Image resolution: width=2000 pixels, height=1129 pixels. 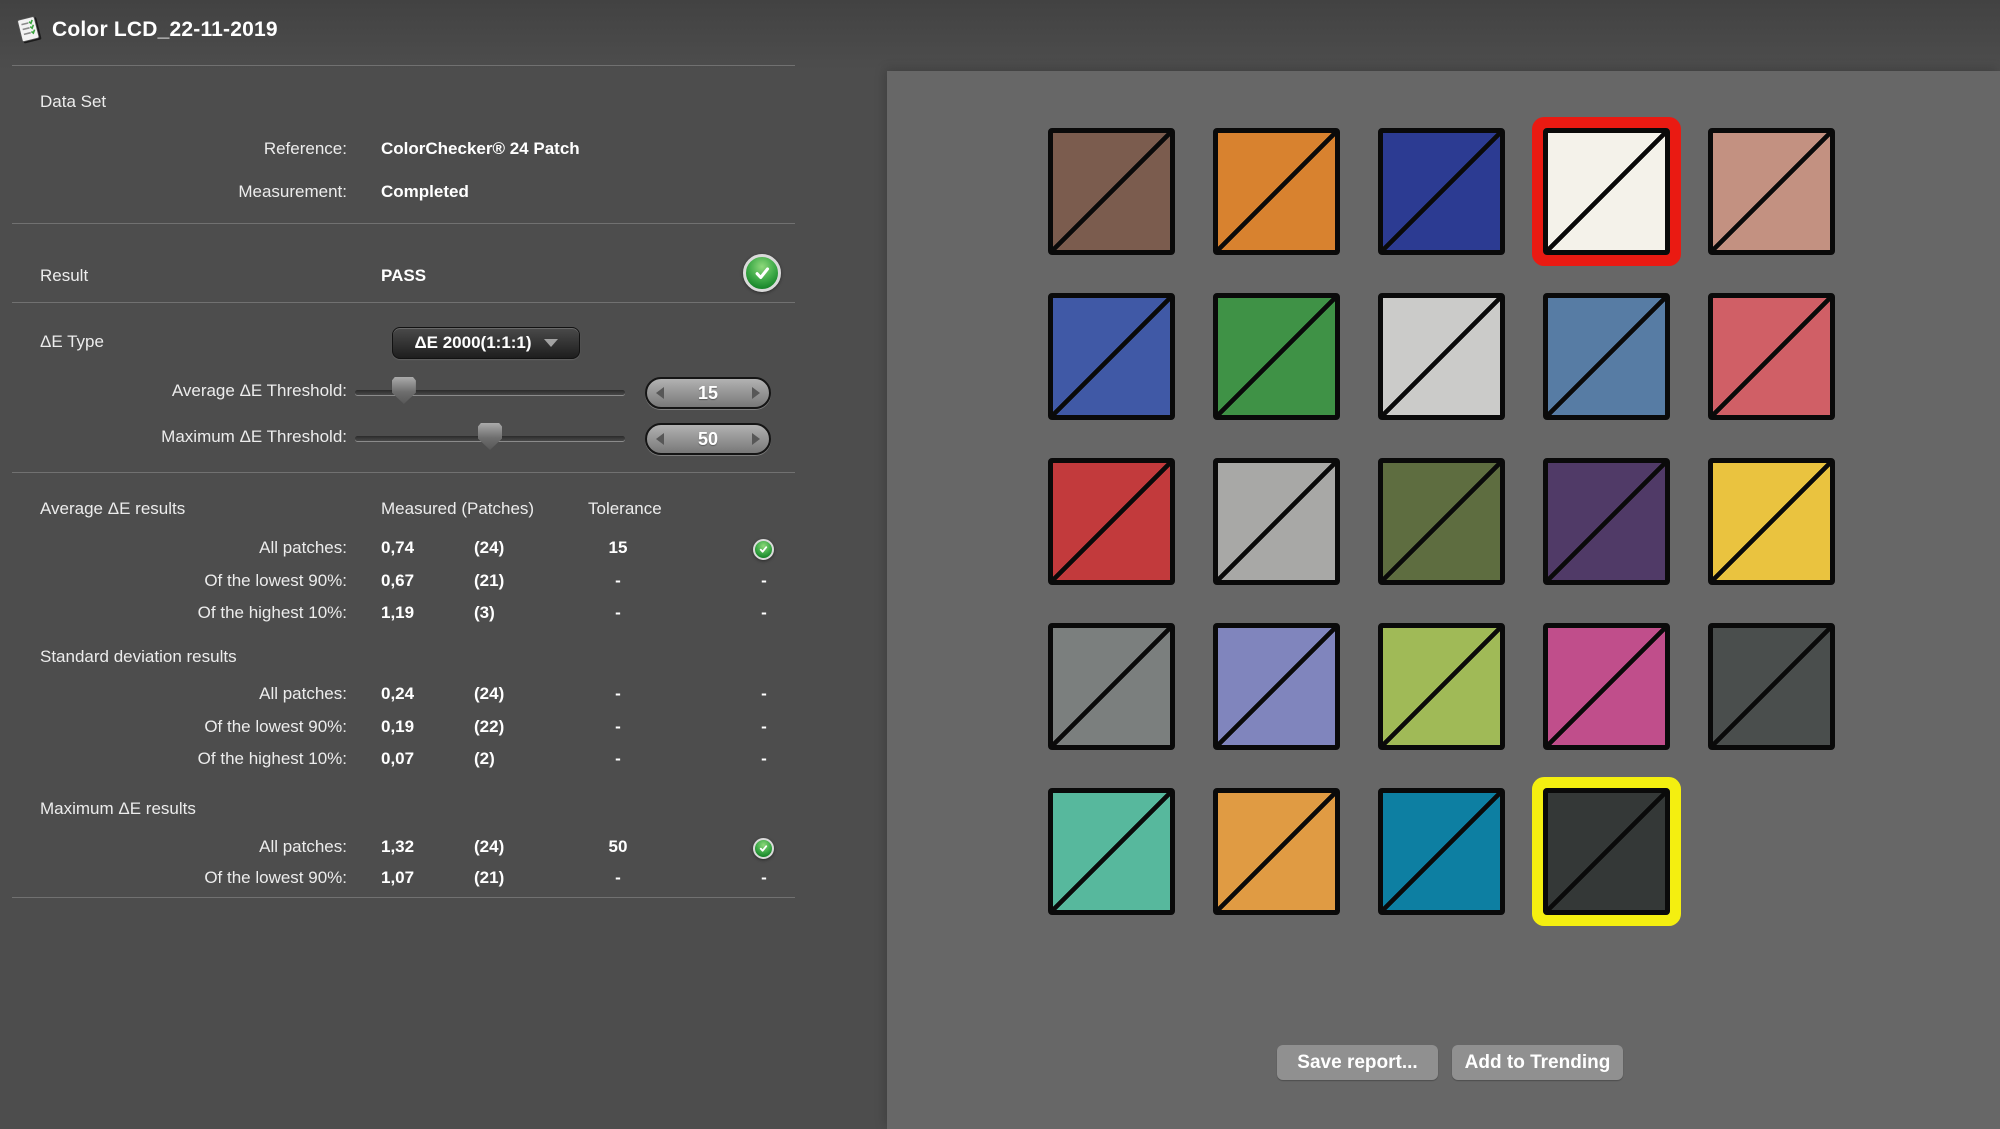 What do you see at coordinates (1537, 1062) in the screenshot?
I see `add-to-trending-button: Add to Trending` at bounding box center [1537, 1062].